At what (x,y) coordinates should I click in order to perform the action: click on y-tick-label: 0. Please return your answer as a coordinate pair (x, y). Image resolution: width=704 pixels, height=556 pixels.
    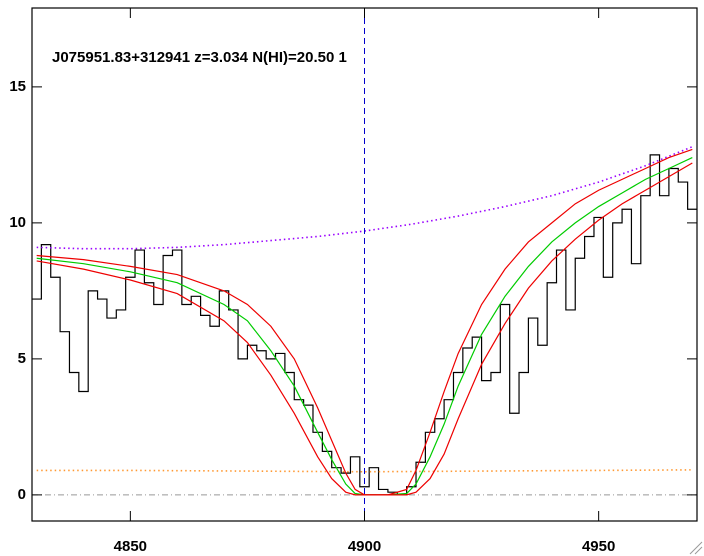
    Looking at the image, I should click on (22, 494).